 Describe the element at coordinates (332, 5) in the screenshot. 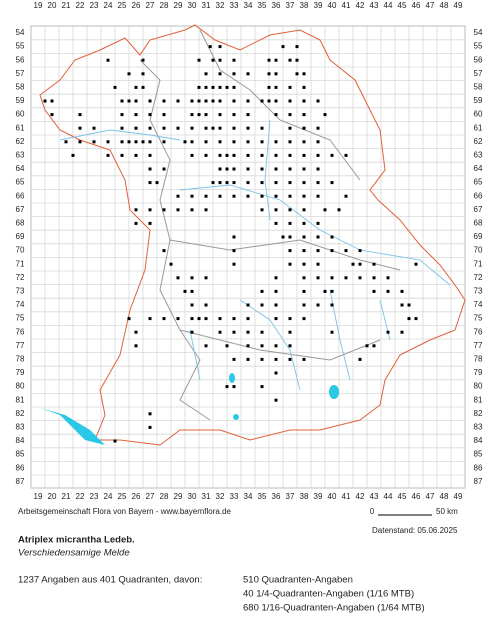

I see `column-label: 40` at that location.